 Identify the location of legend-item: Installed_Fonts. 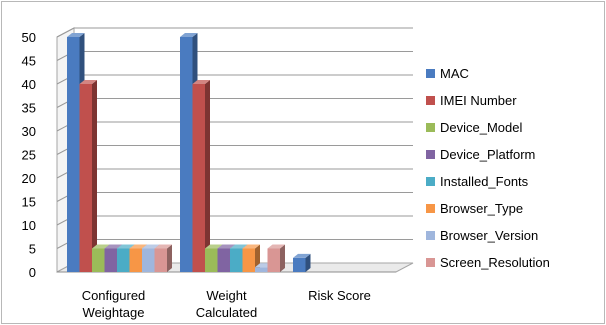
(477, 181).